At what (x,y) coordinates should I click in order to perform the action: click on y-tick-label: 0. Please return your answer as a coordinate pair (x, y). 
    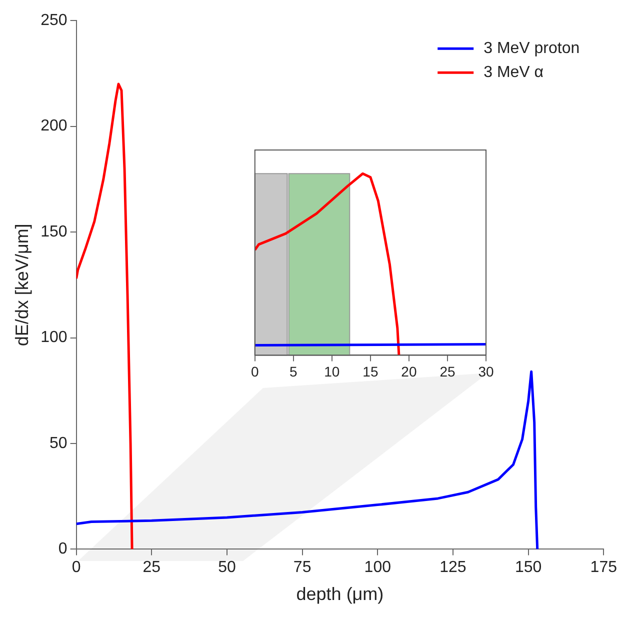
    Looking at the image, I should click on (63, 549).